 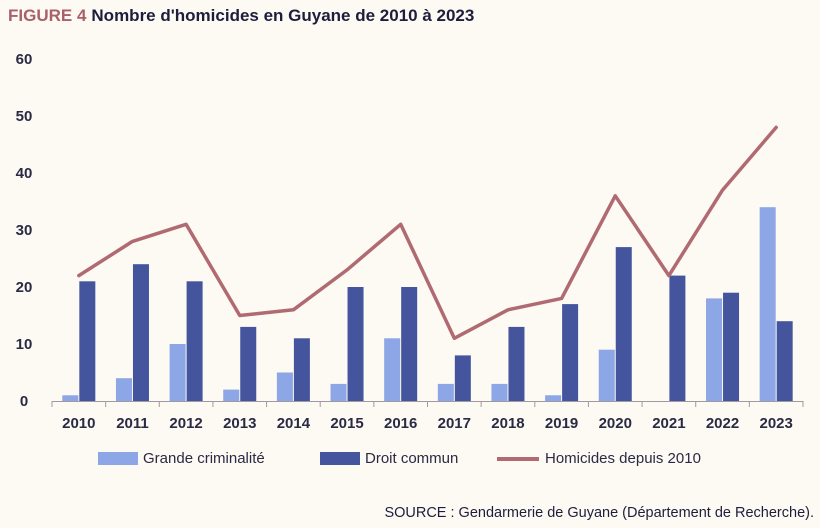 What do you see at coordinates (204, 458) in the screenshot?
I see `legend-label-grande-criminalite: Grande criminalité` at bounding box center [204, 458].